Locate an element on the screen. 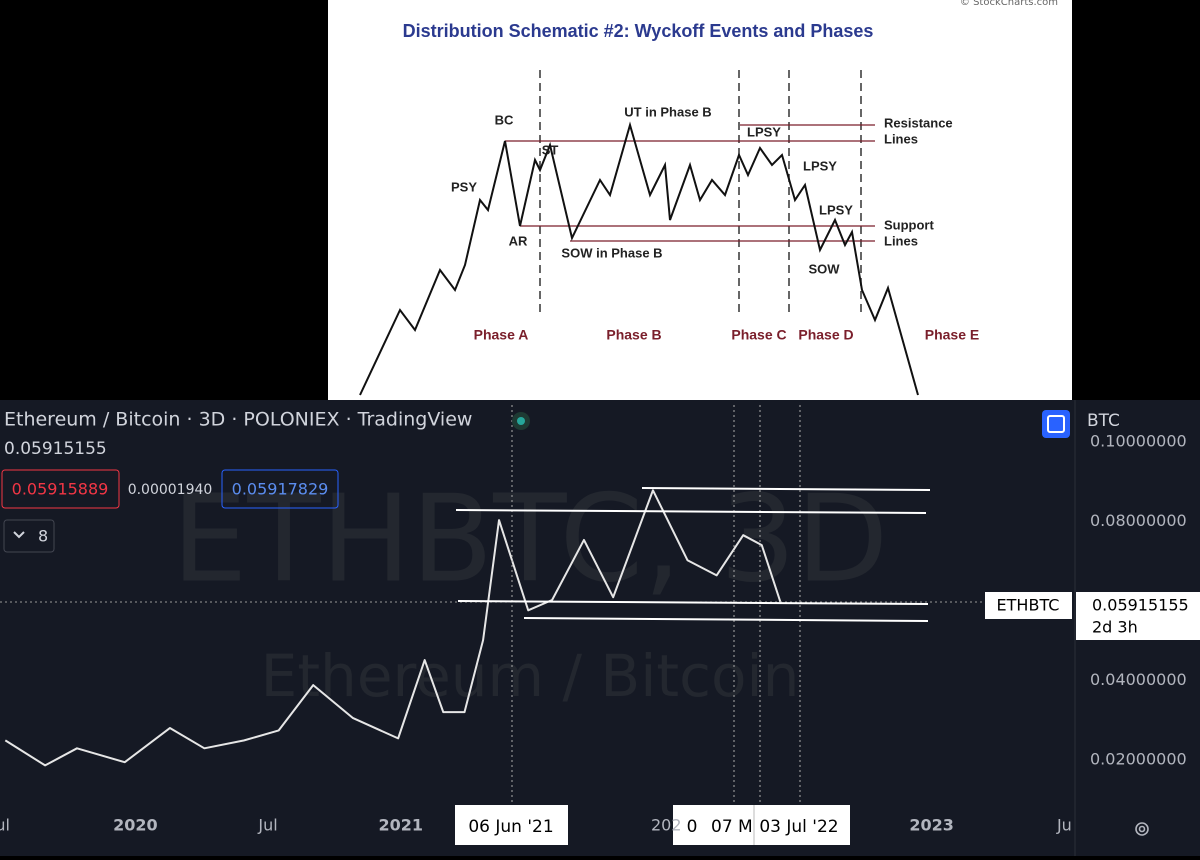 This screenshot has height=860, width=1200. event-label: SOW in Phase B is located at coordinates (611, 252).